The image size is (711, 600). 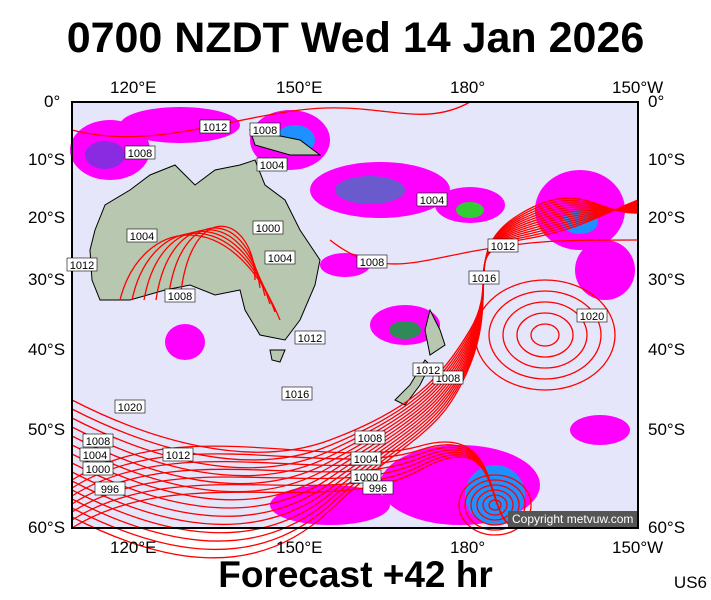 What do you see at coordinates (133, 87) in the screenshot?
I see `top-lon-120e: 120°E` at bounding box center [133, 87].